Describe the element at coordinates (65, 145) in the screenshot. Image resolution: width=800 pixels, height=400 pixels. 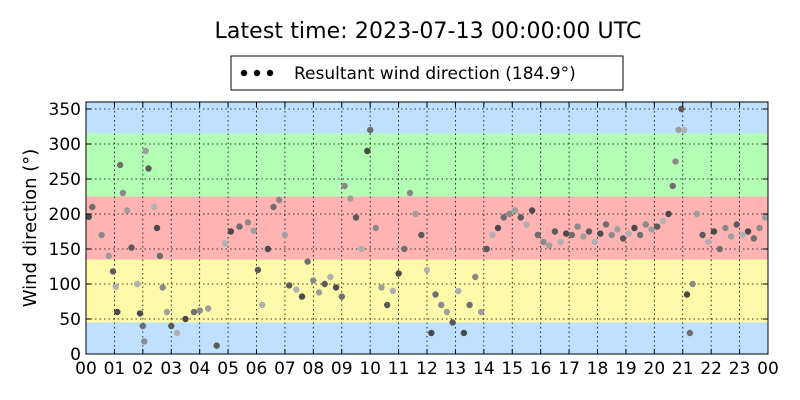
I see `y-tick-label: 300` at that location.